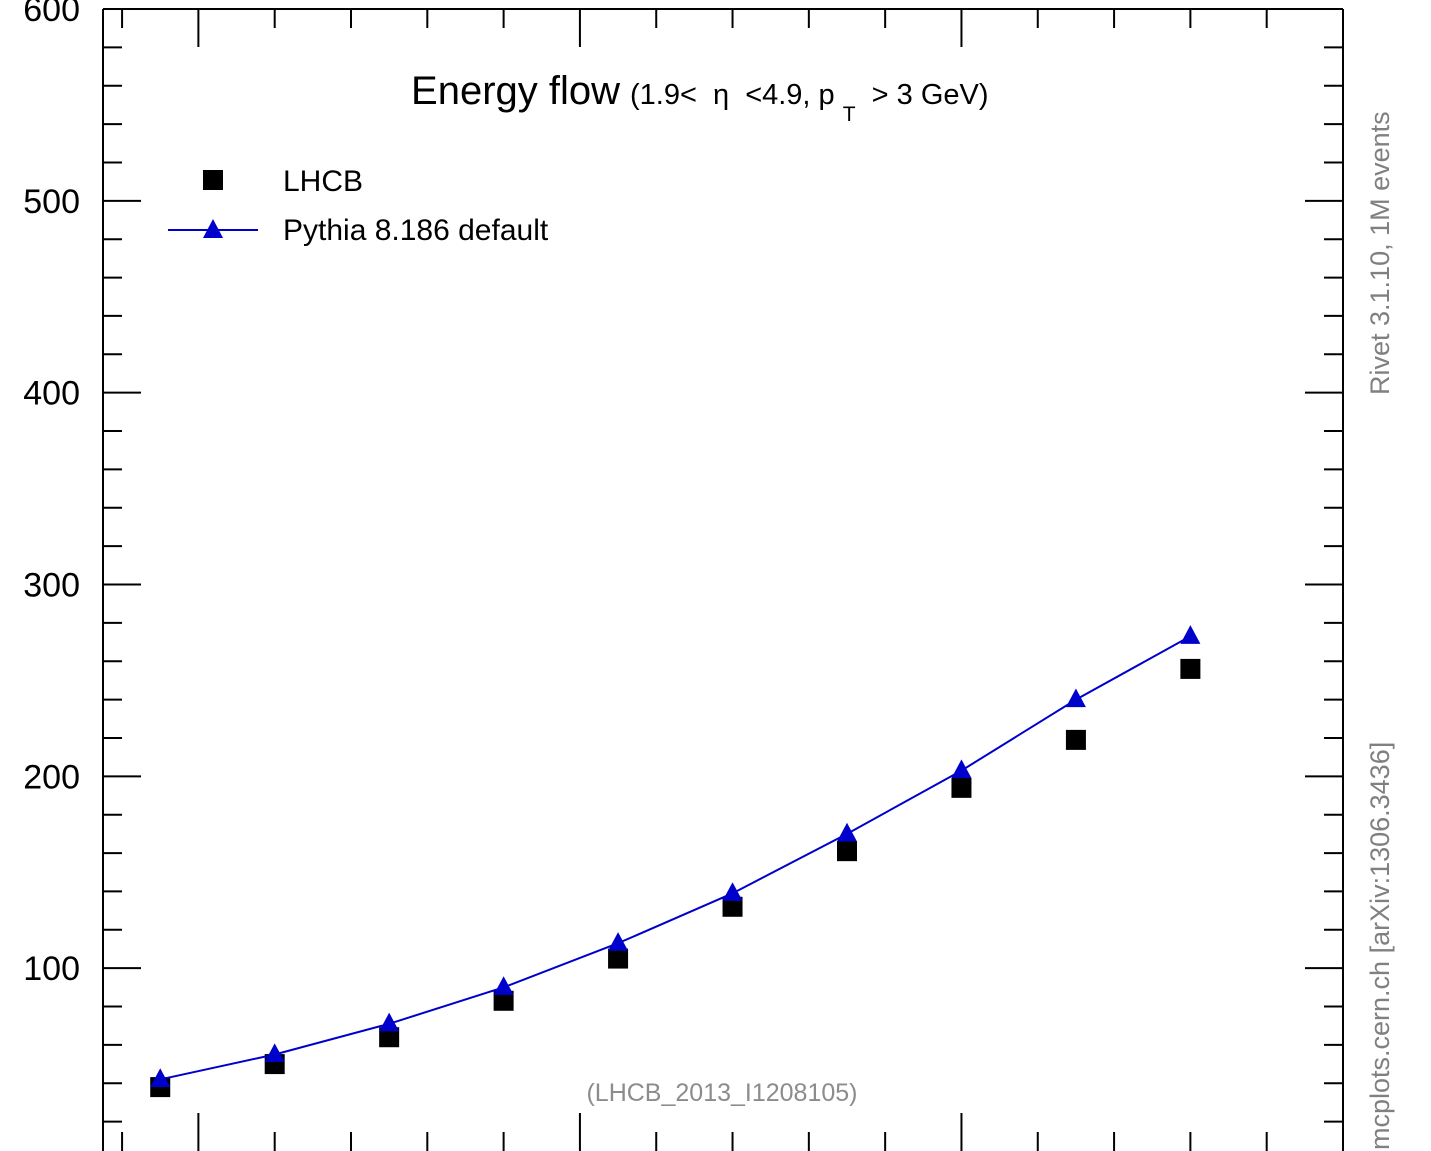 The width and height of the screenshot is (1431, 1151). What do you see at coordinates (663, 95) in the screenshot?
I see `subtitle-open: (1.9<` at bounding box center [663, 95].